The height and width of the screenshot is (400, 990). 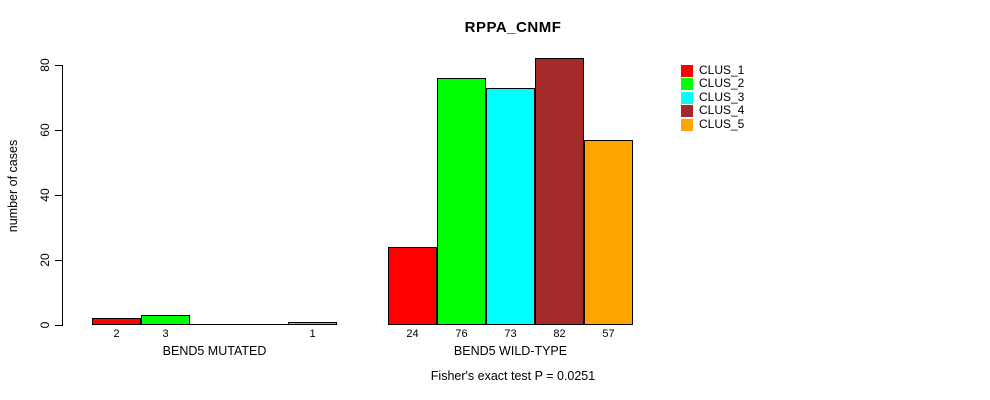 I want to click on bar-value-label: 3, so click(x=165, y=334).